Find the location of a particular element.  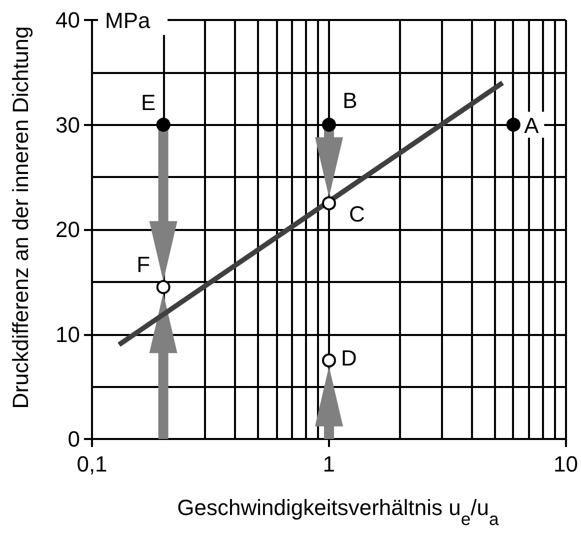

y-tick-label: 20 is located at coordinates (68, 229).